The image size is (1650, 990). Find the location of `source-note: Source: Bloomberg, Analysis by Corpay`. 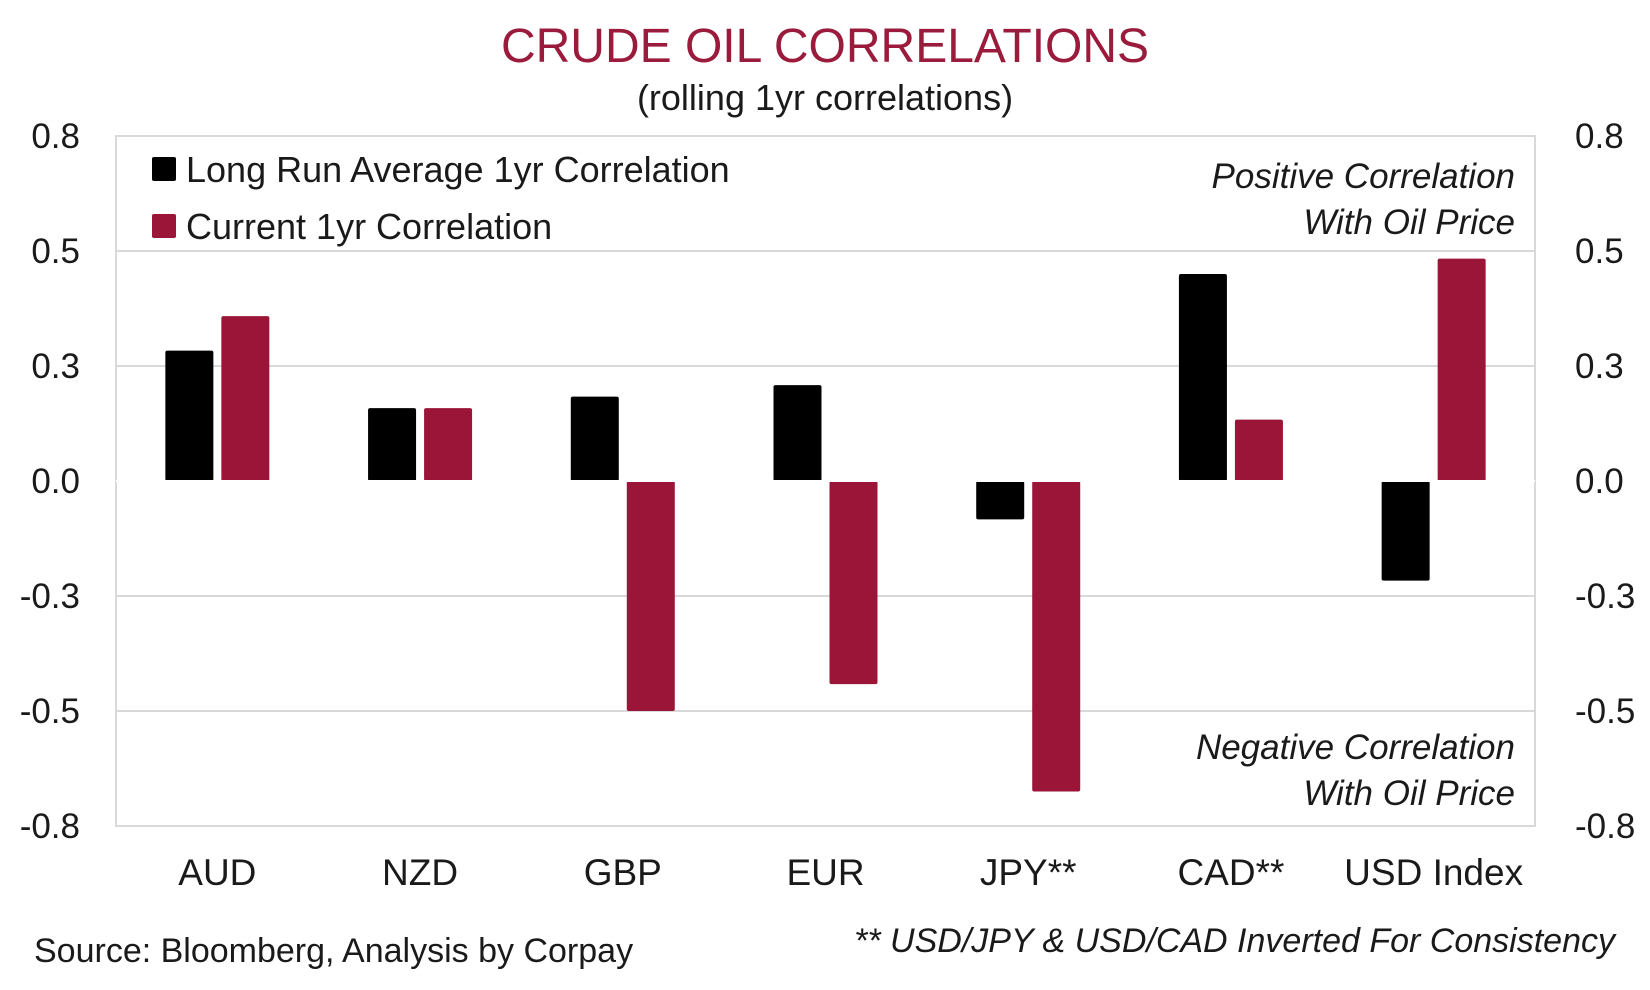

source-note: Source: Bloomberg, Analysis by Corpay is located at coordinates (333, 951).